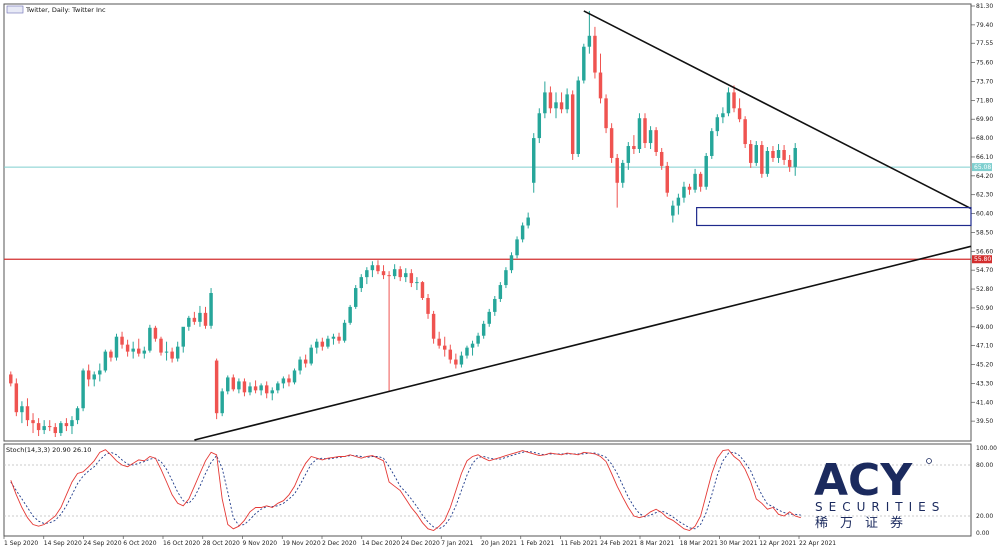  What do you see at coordinates (986, 491) in the screenshot?
I see `stoch-axis: 100.00 80.00 20.00 0.00` at bounding box center [986, 491].